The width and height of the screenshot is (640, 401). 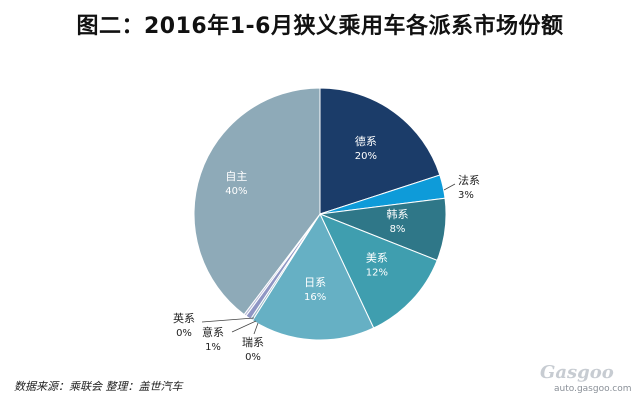 I want to click on slice-value-0: 20%, so click(x=366, y=156).